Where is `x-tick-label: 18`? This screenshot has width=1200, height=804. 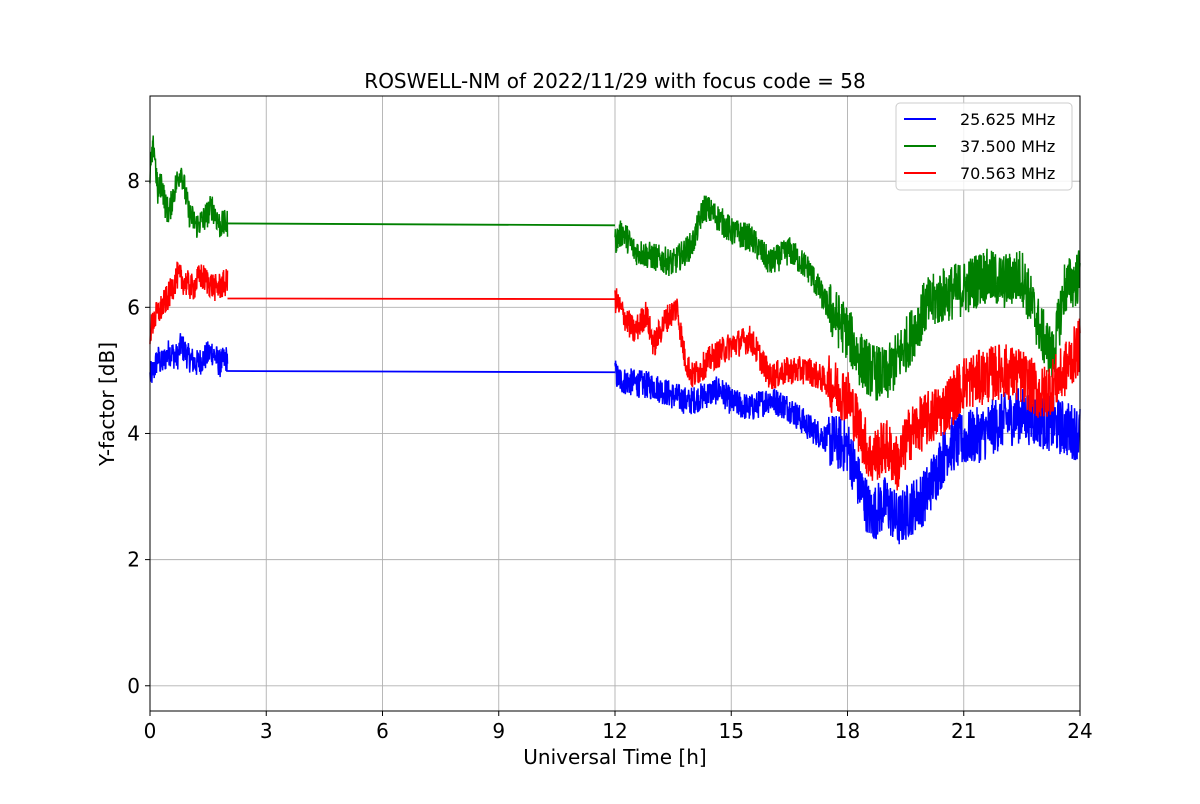
x-tick-label: 18 is located at coordinates (847, 731).